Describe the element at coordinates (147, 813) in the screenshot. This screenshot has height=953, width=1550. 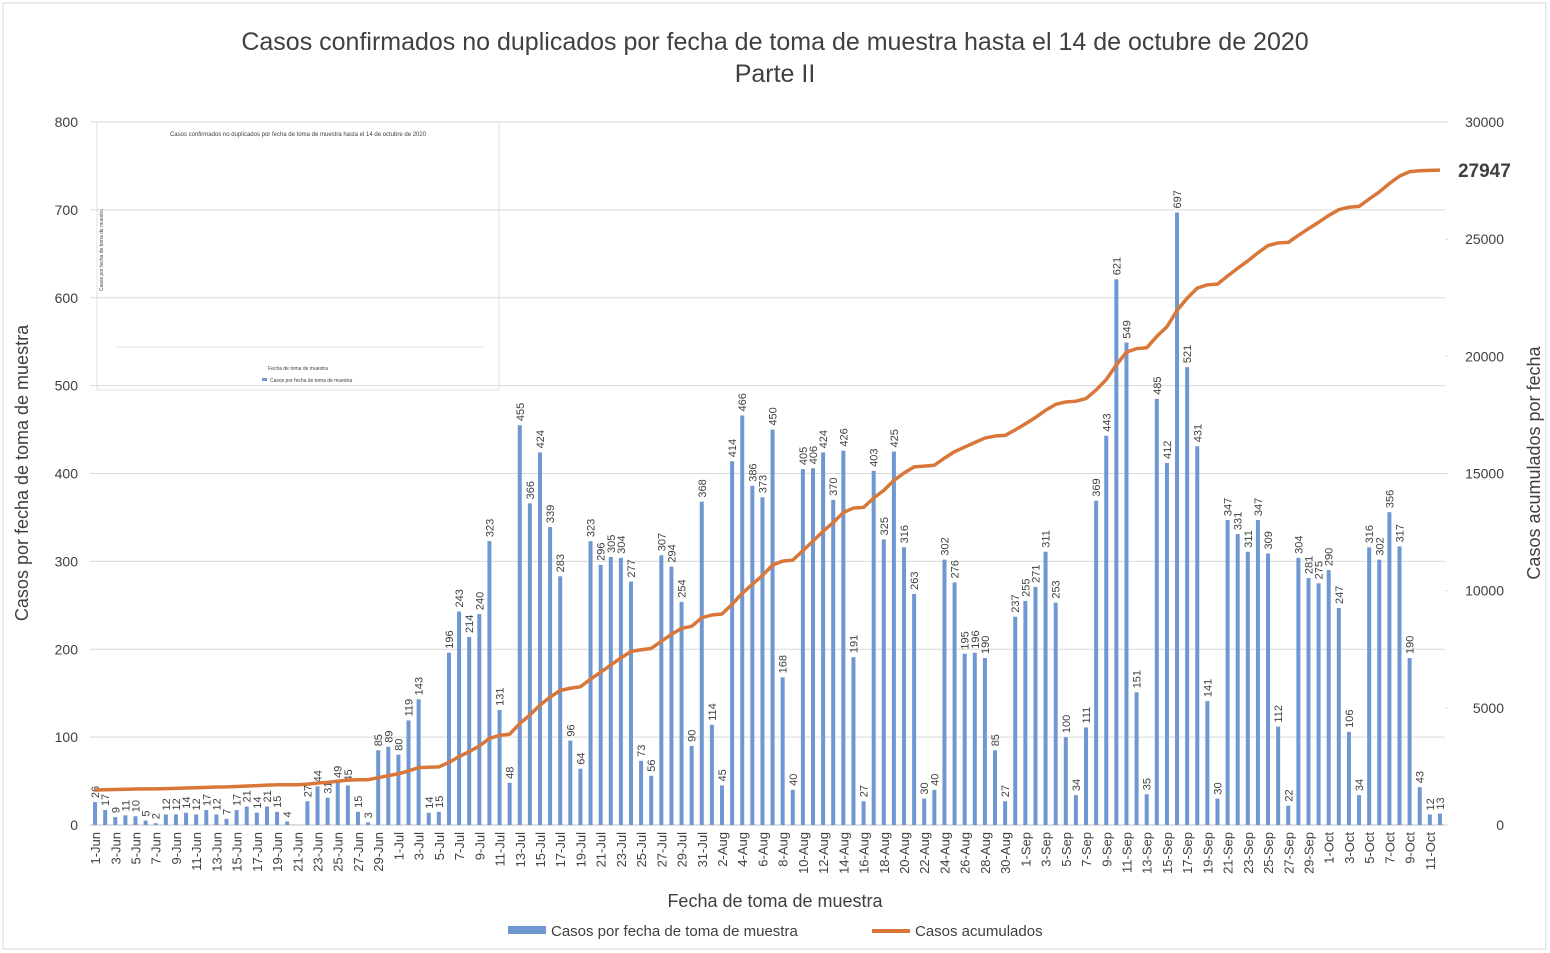
I see `bar-value-label: 5` at that location.